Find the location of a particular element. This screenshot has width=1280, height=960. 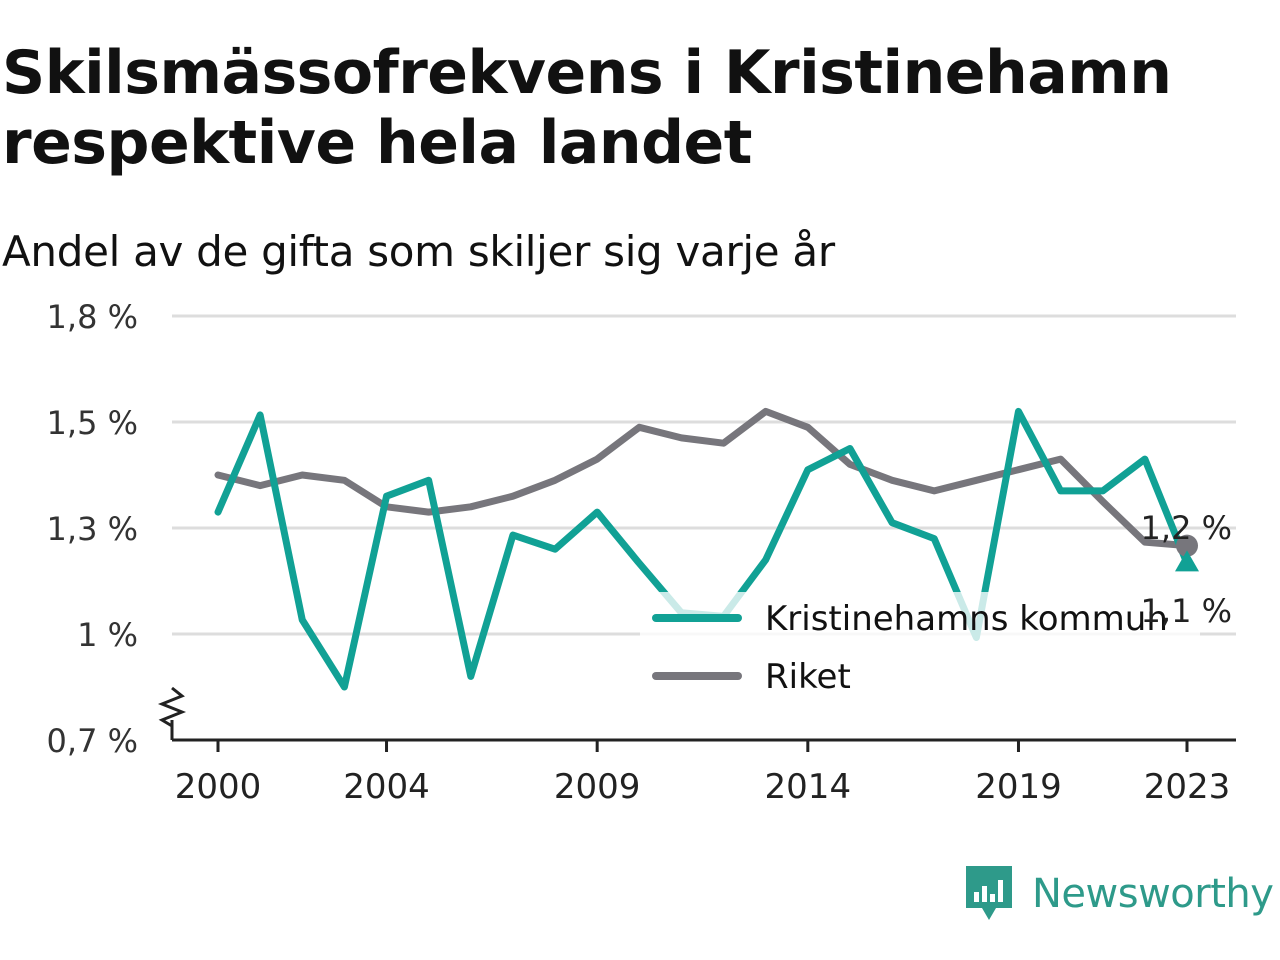

legend: Kristinehamns kommun Riket is located at coordinates (920, 650).